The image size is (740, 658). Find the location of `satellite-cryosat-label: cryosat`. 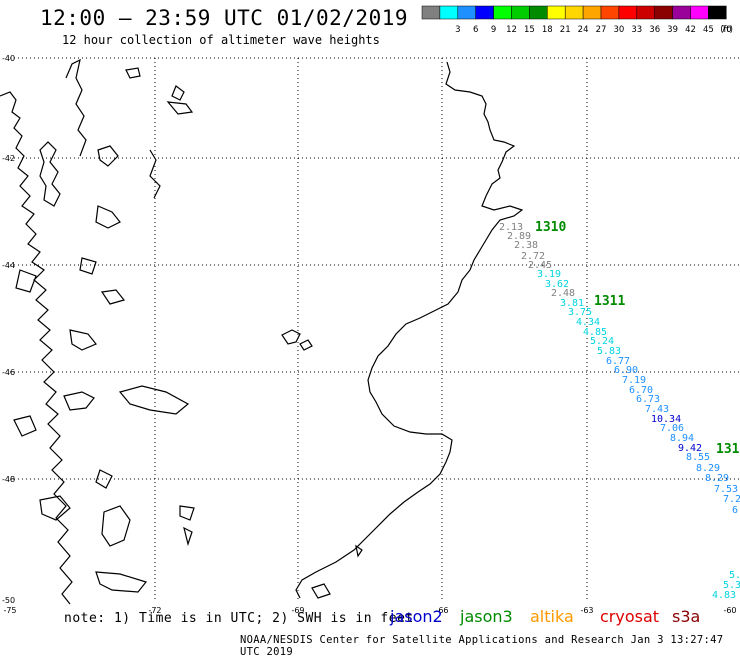

satellite-cryosat-label: cryosat is located at coordinates (630, 616).